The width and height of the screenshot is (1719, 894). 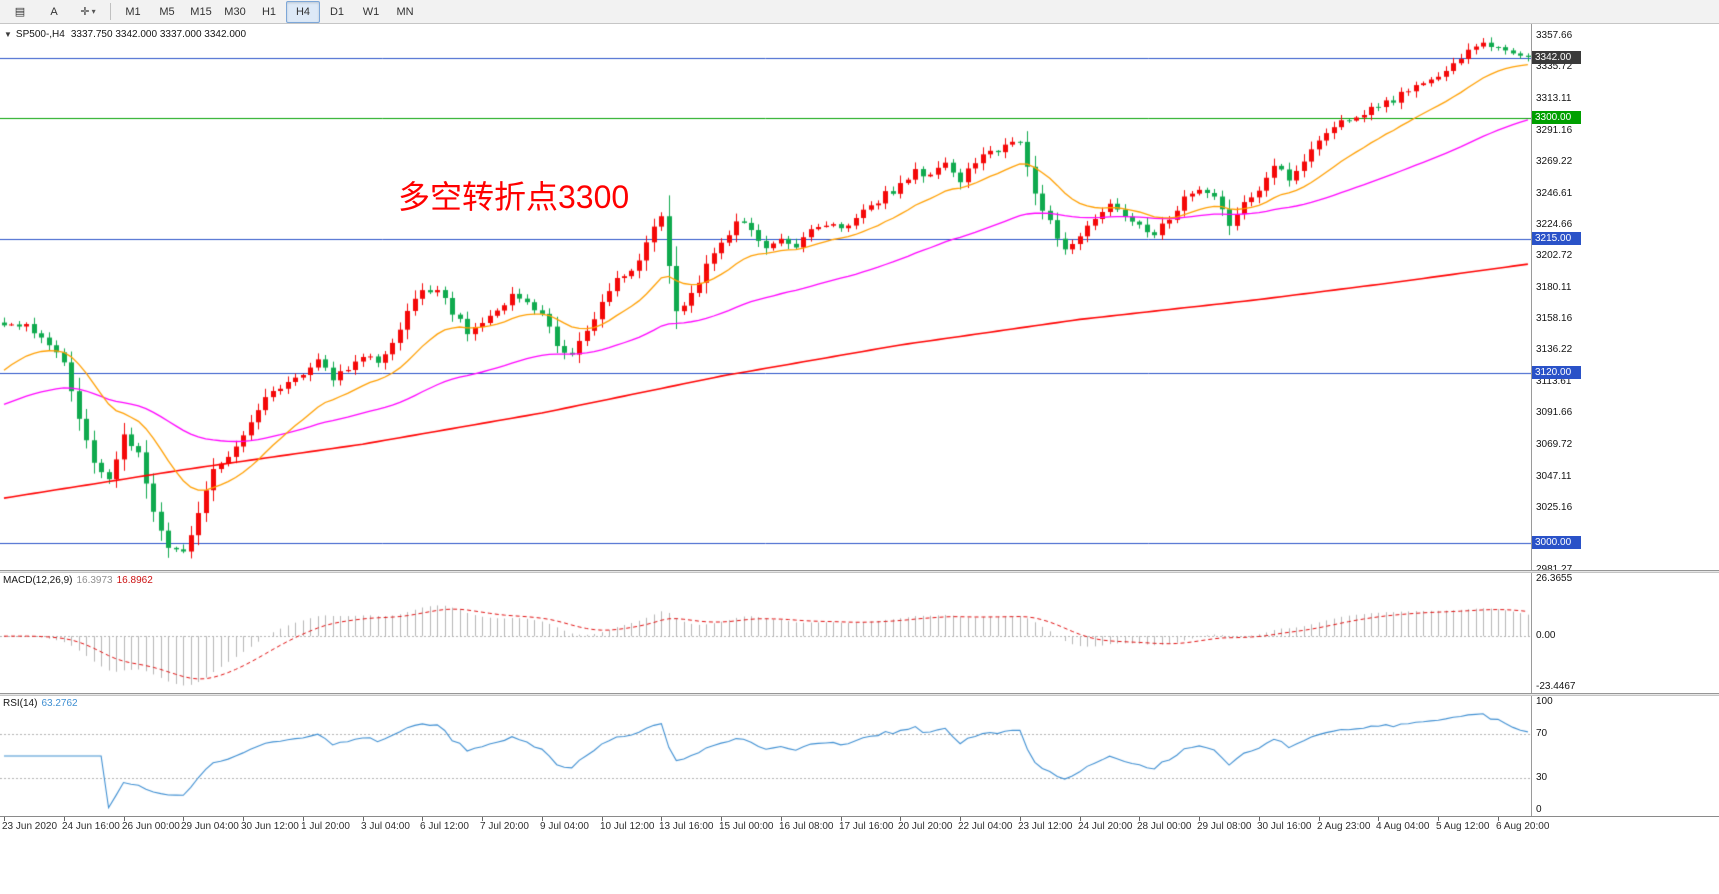 I want to click on macd-axis-label: -23.4467, so click(x=1556, y=686).